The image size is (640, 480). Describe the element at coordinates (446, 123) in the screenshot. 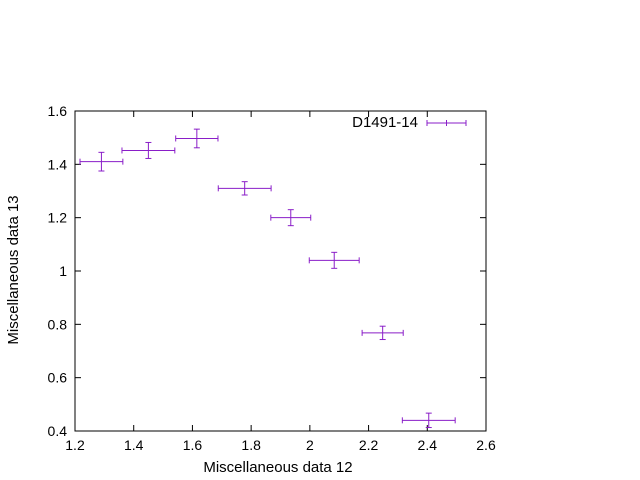

I see `legend-sample` at that location.